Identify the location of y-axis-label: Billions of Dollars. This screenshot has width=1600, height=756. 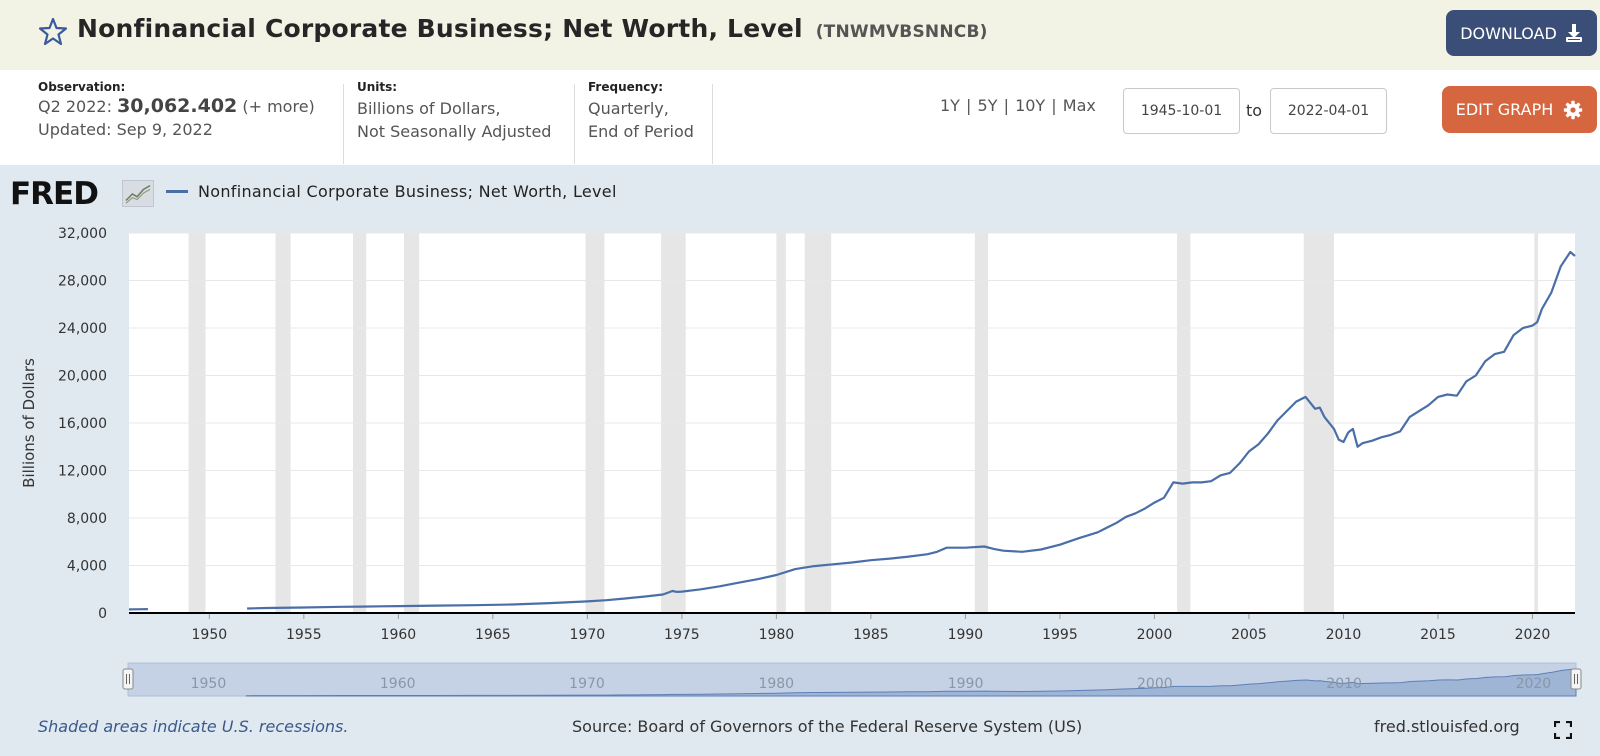
(29, 423).